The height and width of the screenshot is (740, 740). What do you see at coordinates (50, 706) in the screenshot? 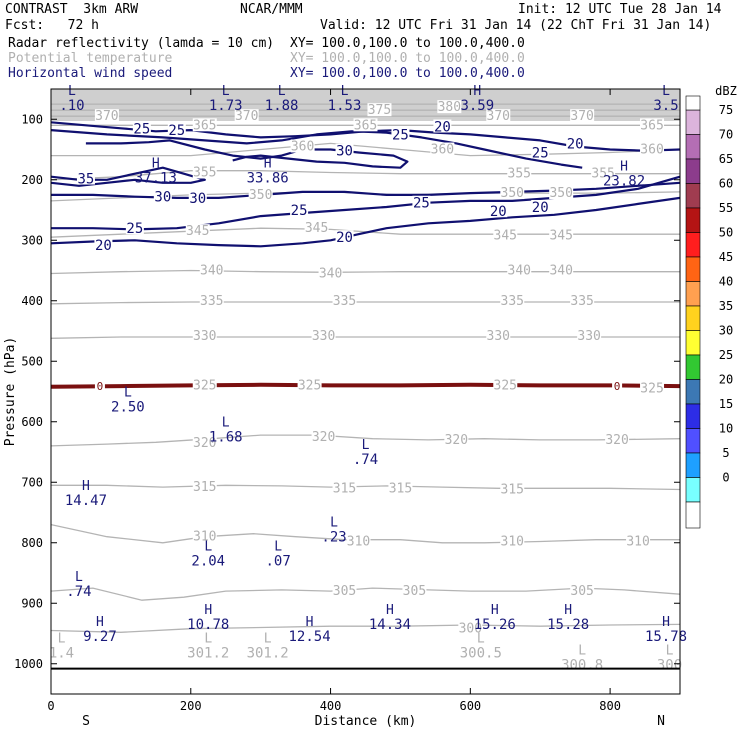
I see `x-tick-label: 0` at bounding box center [50, 706].